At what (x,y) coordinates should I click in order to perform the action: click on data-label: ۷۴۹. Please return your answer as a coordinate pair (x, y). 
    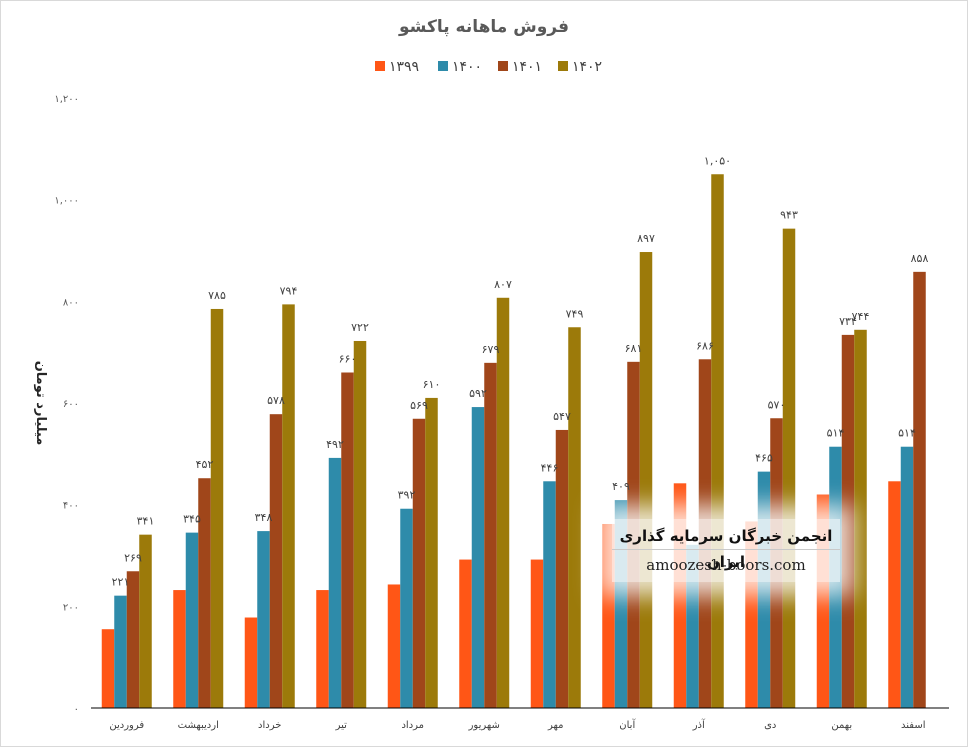
    Looking at the image, I should click on (575, 313).